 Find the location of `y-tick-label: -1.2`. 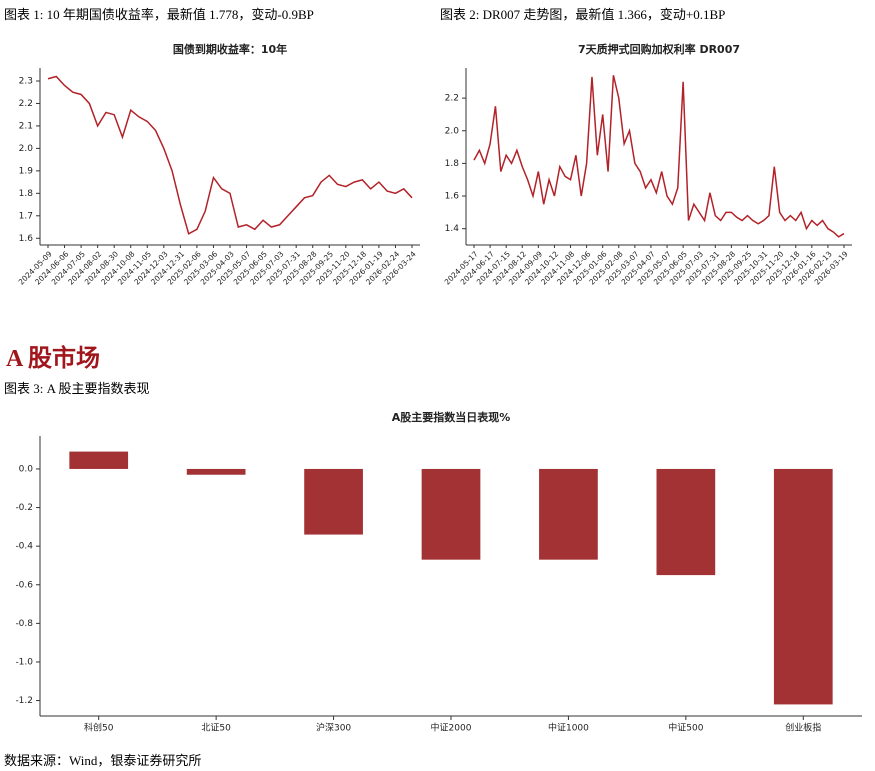

y-tick-label: -1.2 is located at coordinates (24, 701).